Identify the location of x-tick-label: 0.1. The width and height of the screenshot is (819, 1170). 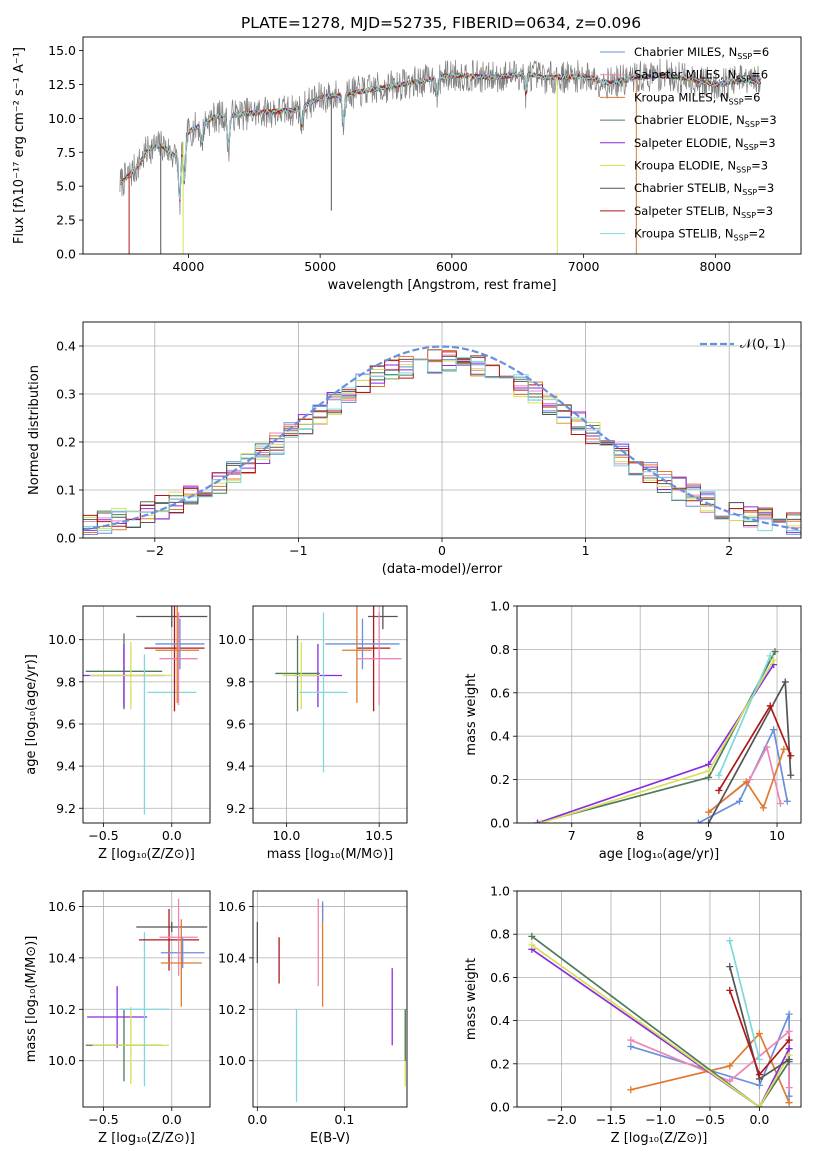
(344, 1119).